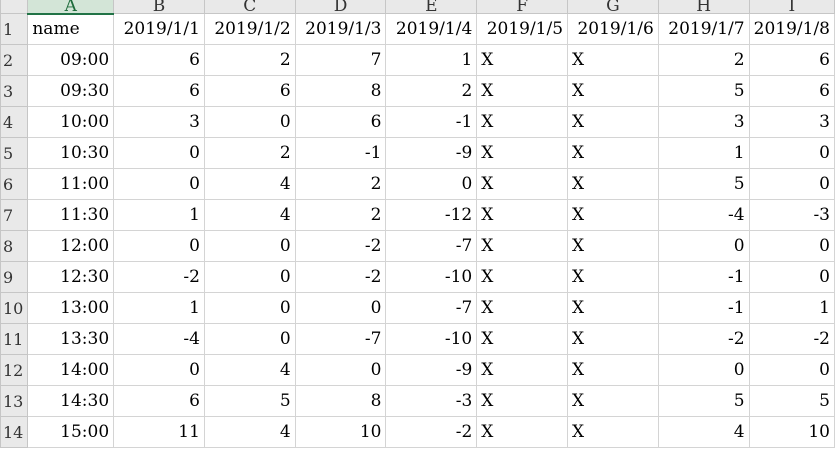 The image size is (835, 452). What do you see at coordinates (613, 153) in the screenshot?
I see `cell-g5: X` at bounding box center [613, 153].